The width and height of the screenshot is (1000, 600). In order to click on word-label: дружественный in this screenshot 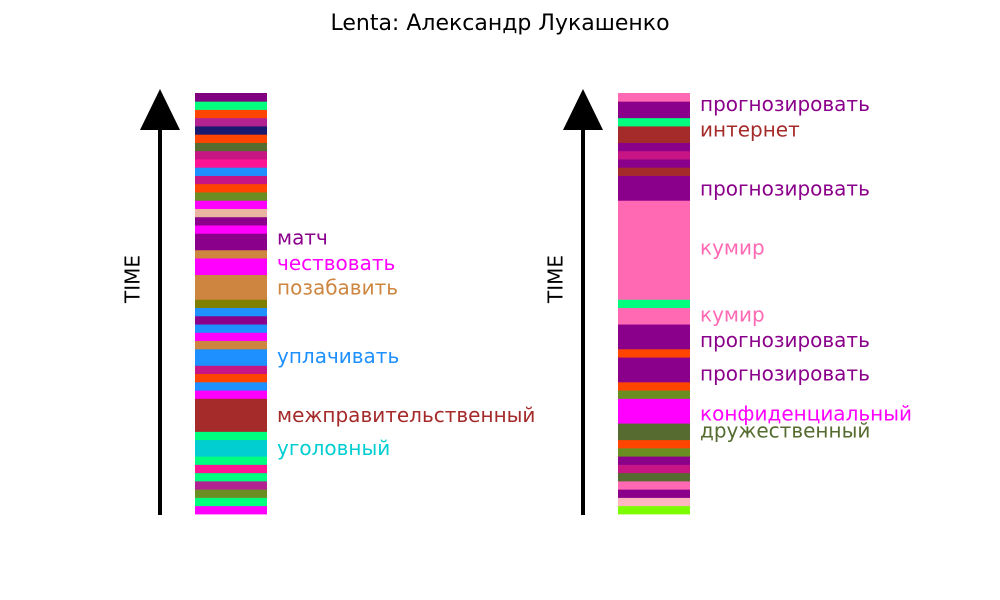, I will do `click(785, 430)`.